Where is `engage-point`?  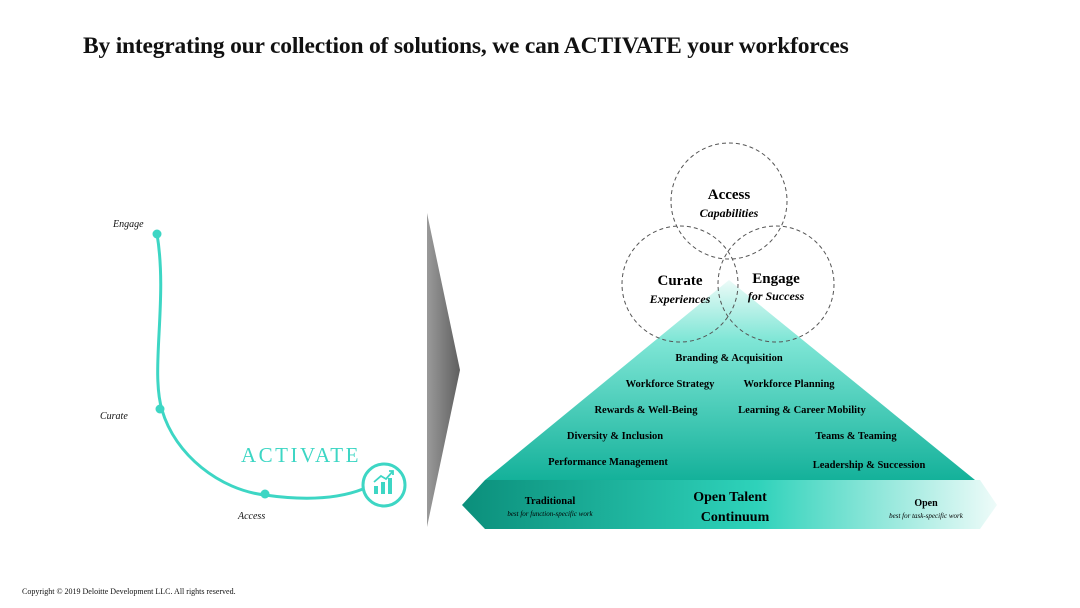
engage-point is located at coordinates (157, 234).